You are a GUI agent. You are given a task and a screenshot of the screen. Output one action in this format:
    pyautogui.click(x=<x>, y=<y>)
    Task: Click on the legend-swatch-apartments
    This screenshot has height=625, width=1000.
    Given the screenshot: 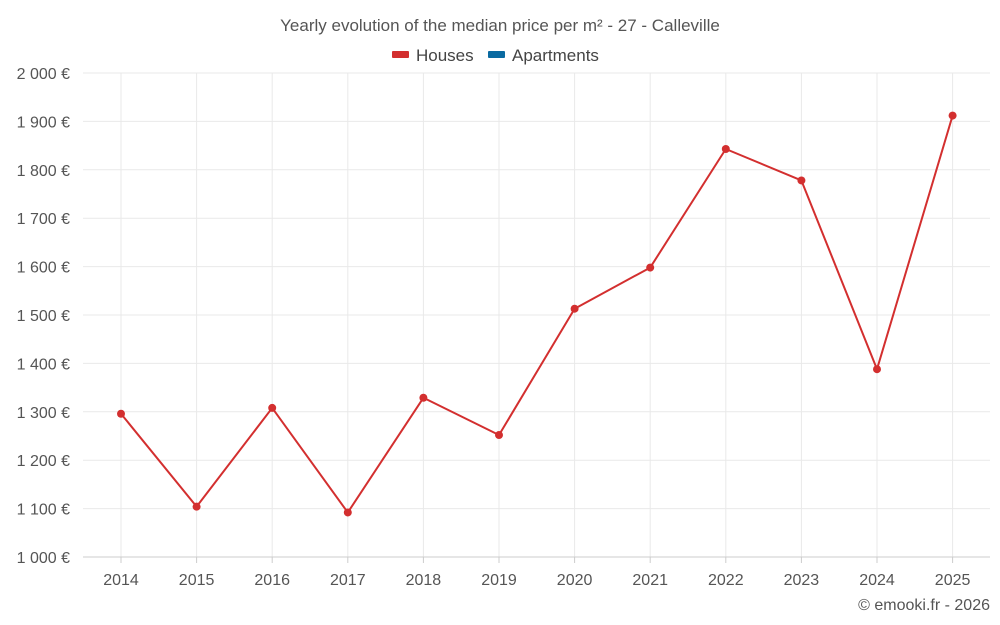 What is the action you would take?
    pyautogui.click(x=496, y=54)
    